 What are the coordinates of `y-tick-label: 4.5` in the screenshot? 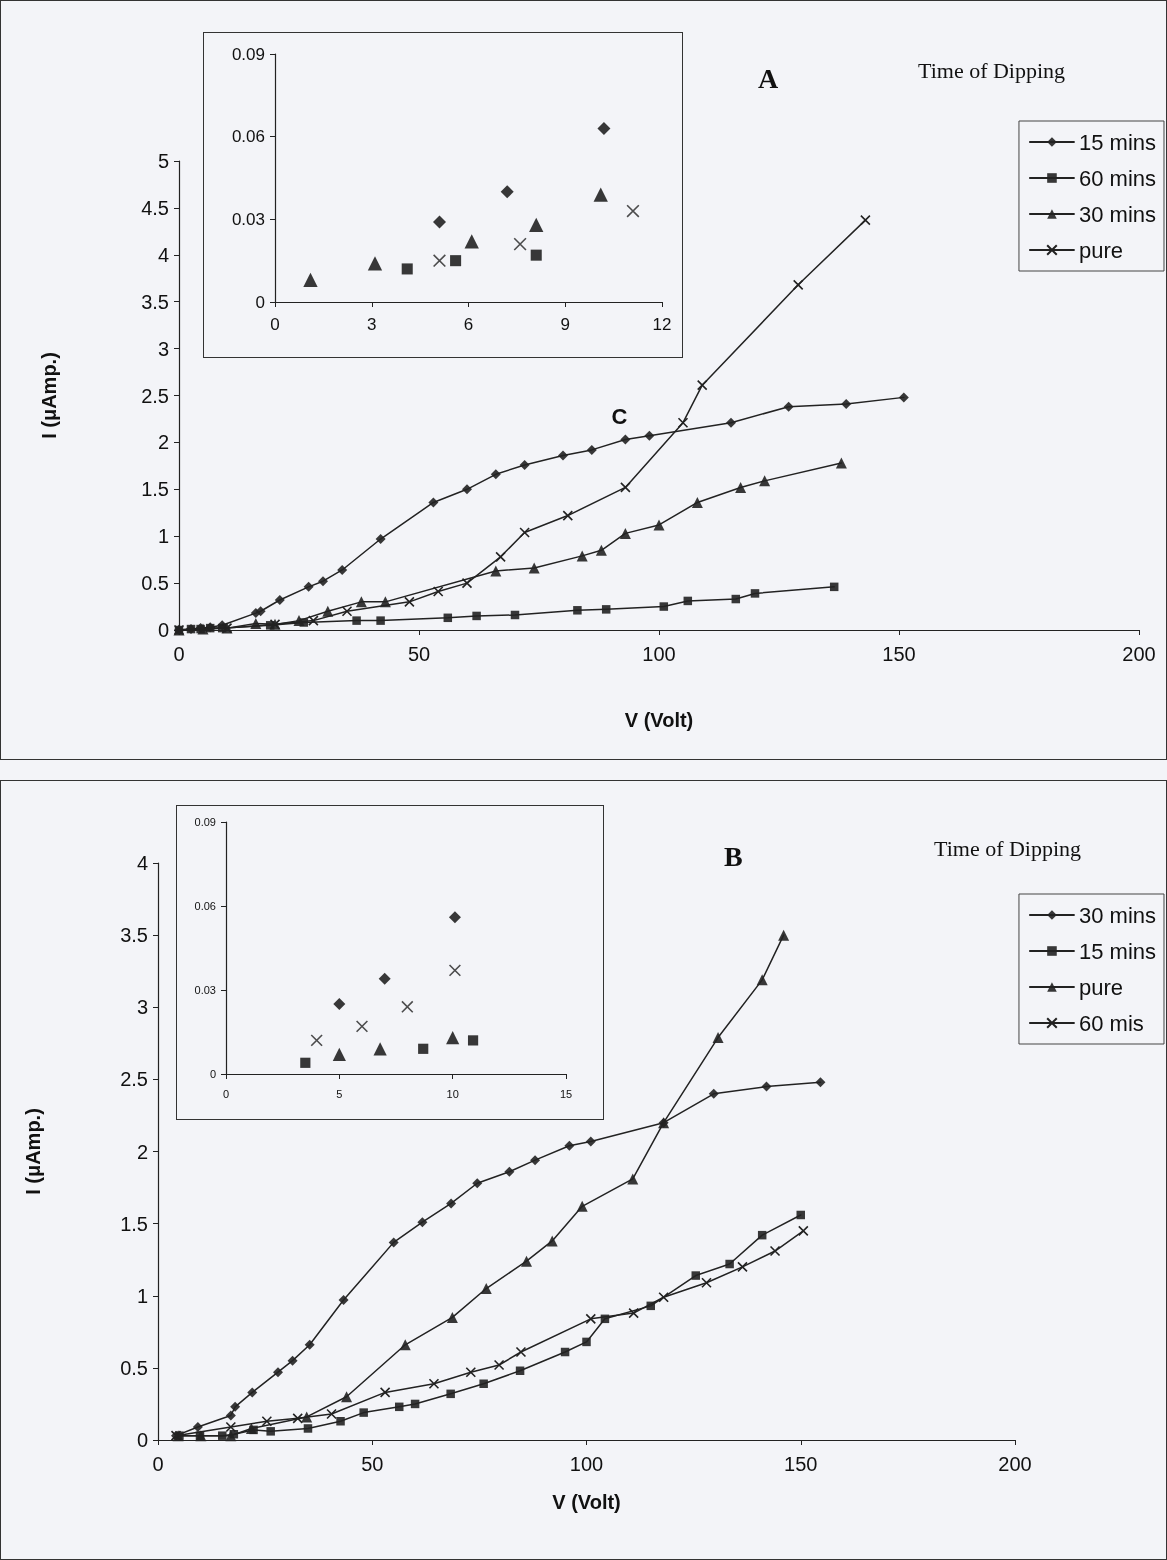 It's located at (155, 207).